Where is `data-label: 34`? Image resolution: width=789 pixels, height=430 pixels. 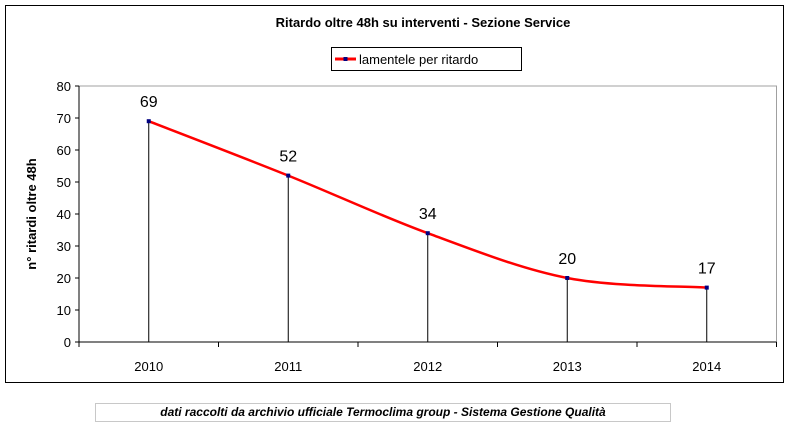
data-label: 34 is located at coordinates (428, 214).